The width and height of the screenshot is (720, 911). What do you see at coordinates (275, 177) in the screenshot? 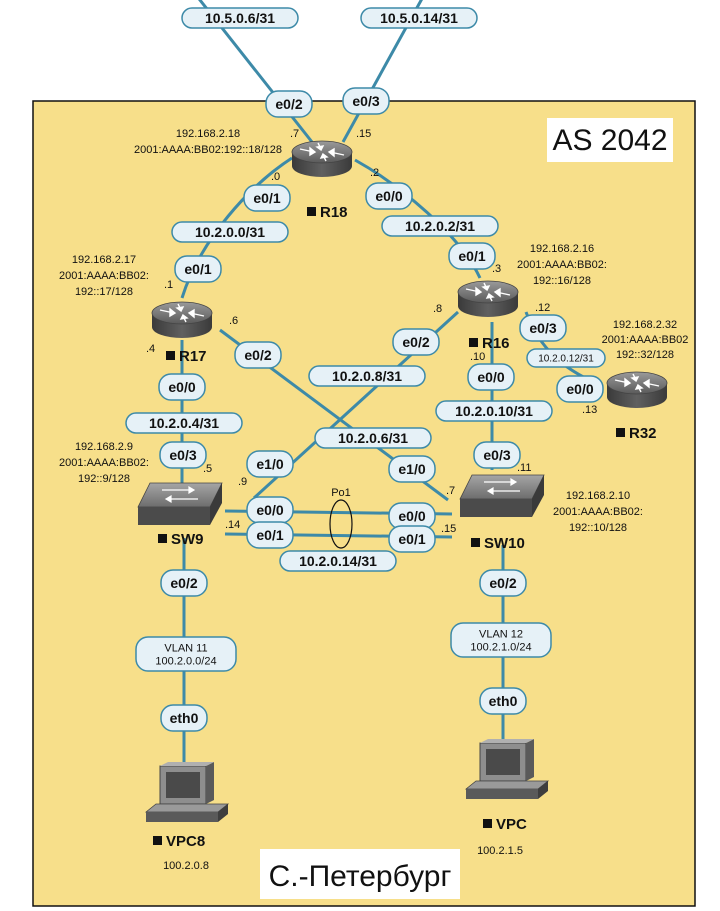
I see `octet-r18-0: .0` at bounding box center [275, 177].